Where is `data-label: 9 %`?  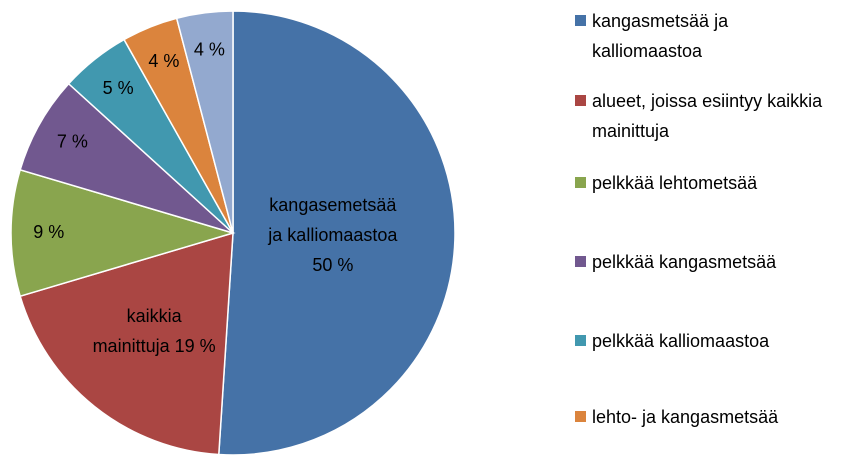
data-label: 9 % is located at coordinates (48, 232).